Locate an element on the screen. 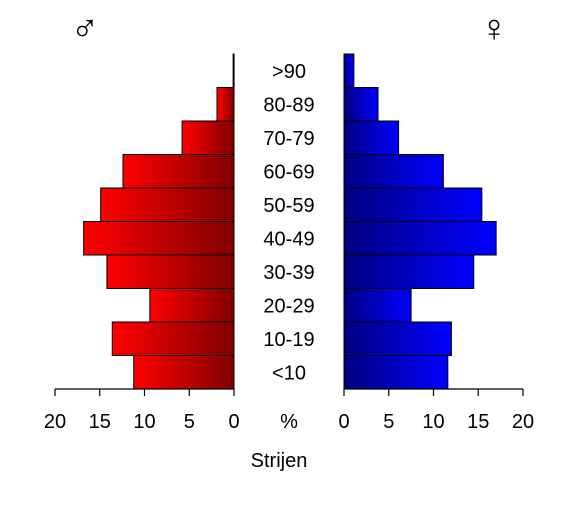  male-axis-tick-label-4: 0 is located at coordinates (233, 422).